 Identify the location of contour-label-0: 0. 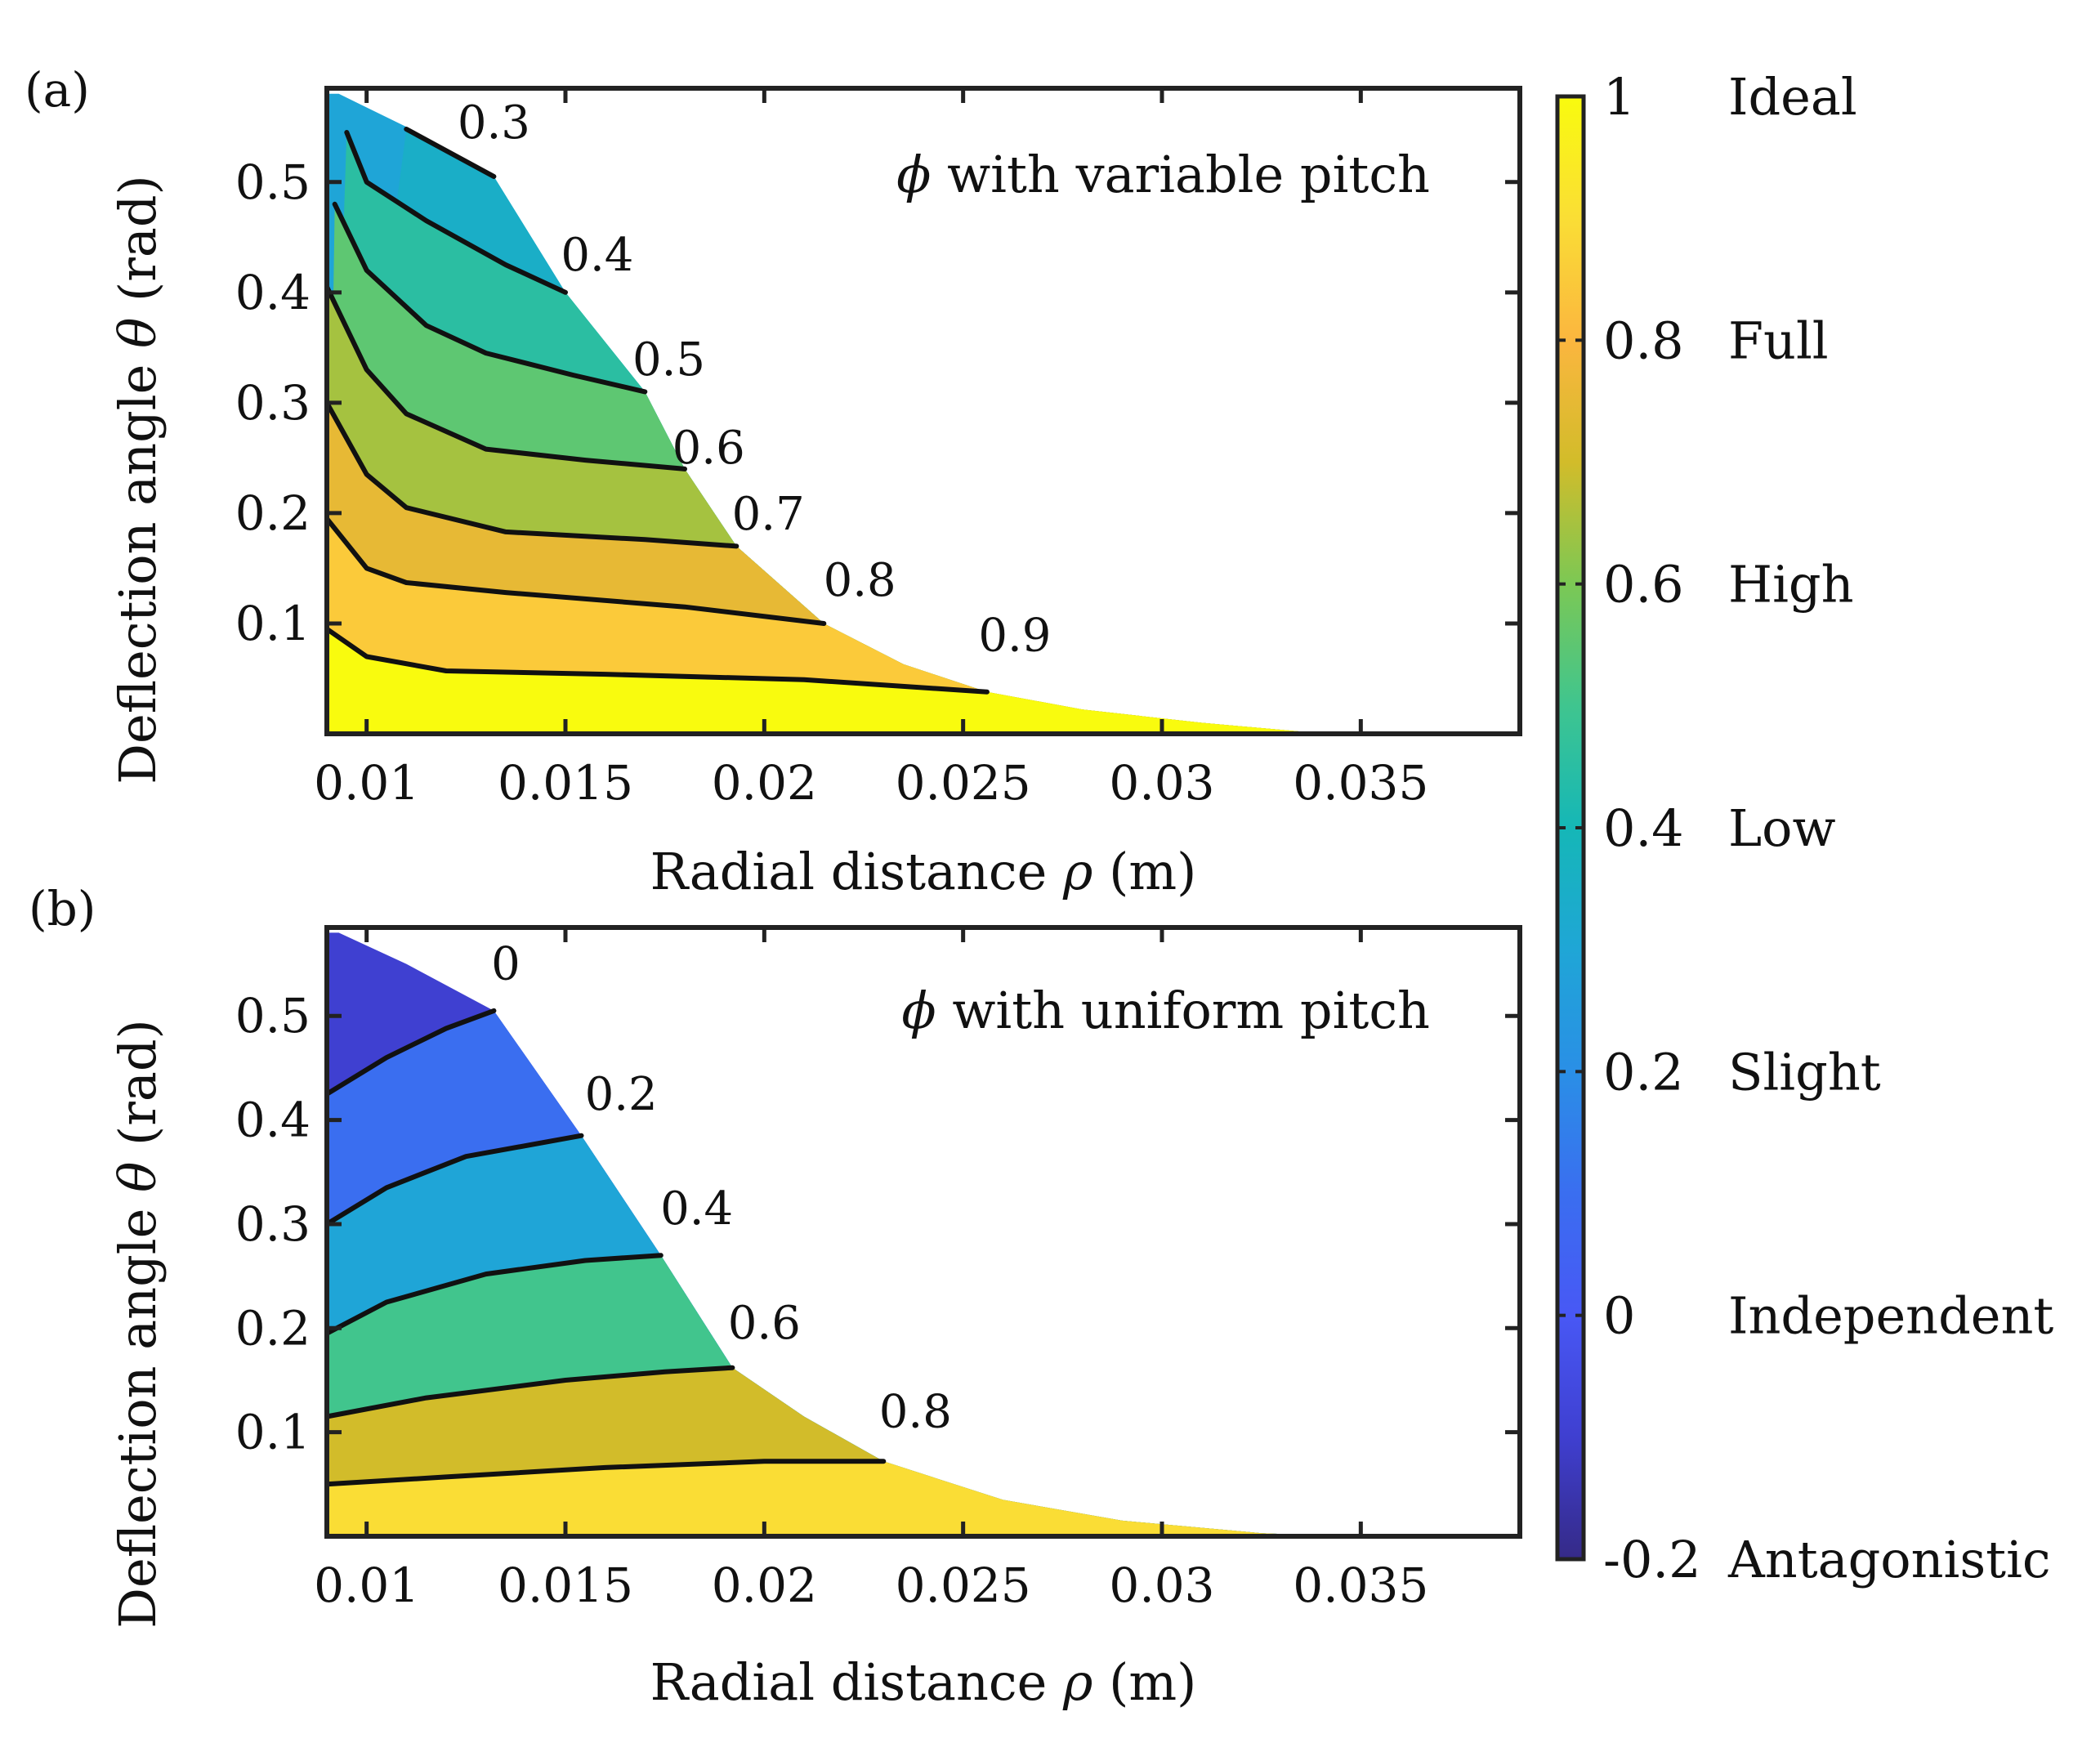
(506, 964).